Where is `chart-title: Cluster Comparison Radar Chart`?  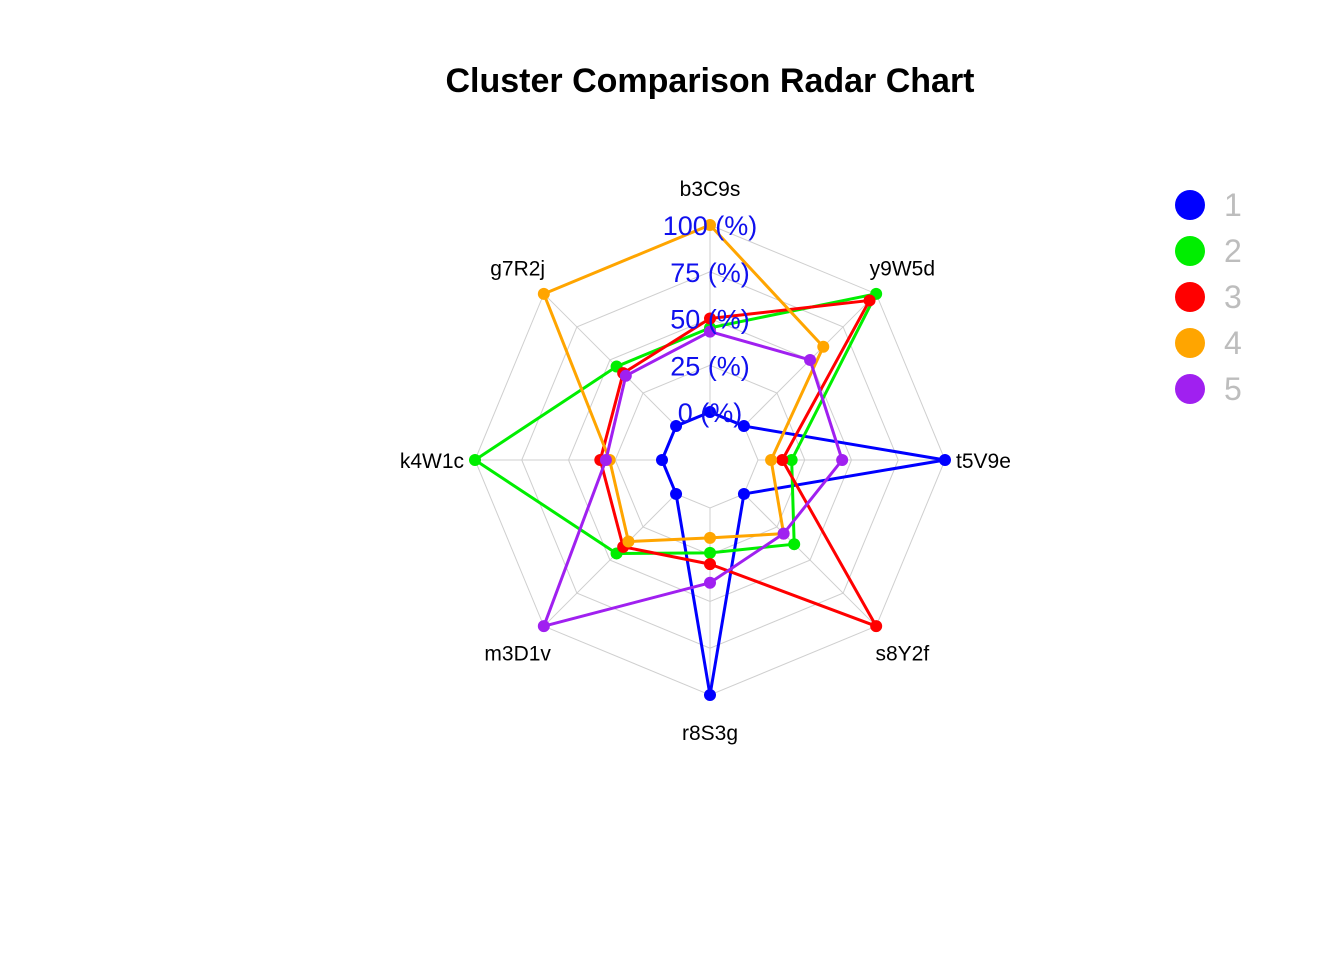
chart-title: Cluster Comparison Radar Chart is located at coordinates (710, 81).